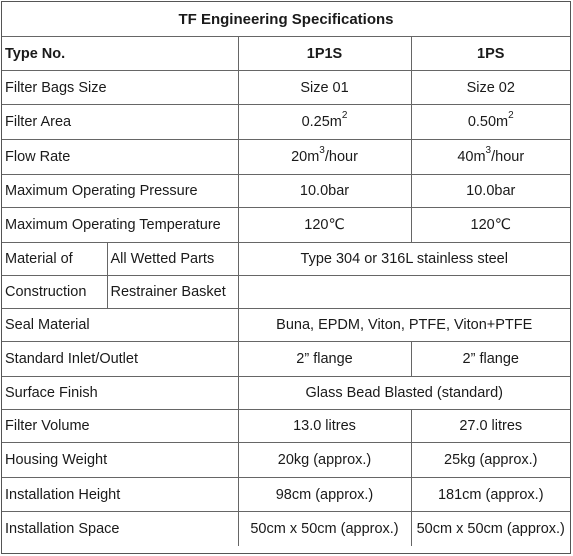 The width and height of the screenshot is (573, 556). I want to click on table-title: TF Engineering Specifications, so click(286, 19).